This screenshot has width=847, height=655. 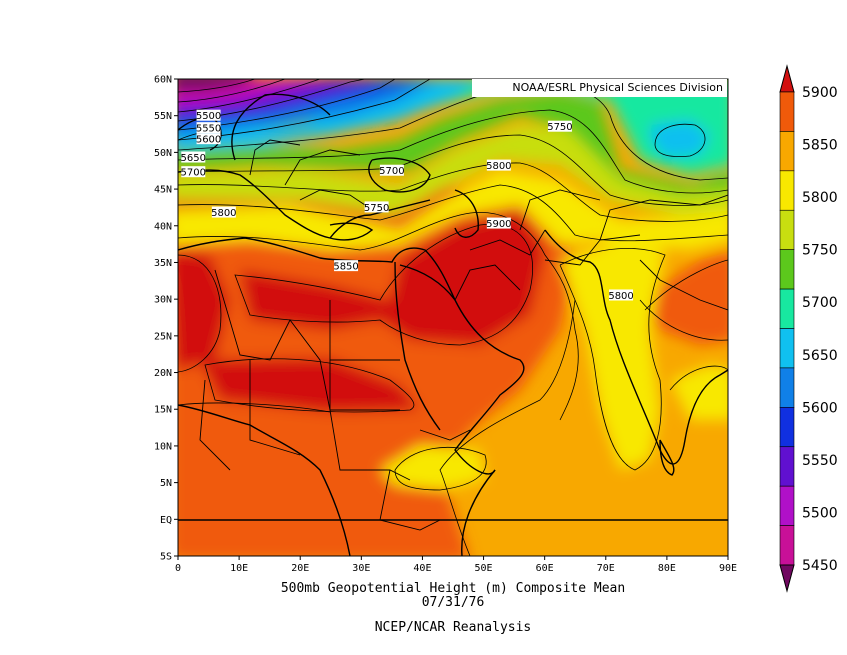 What do you see at coordinates (808, 328) in the screenshot?
I see `colorbar: 5900 5850 5800 5750 5700 5650 5600 5550 5500 5450` at bounding box center [808, 328].